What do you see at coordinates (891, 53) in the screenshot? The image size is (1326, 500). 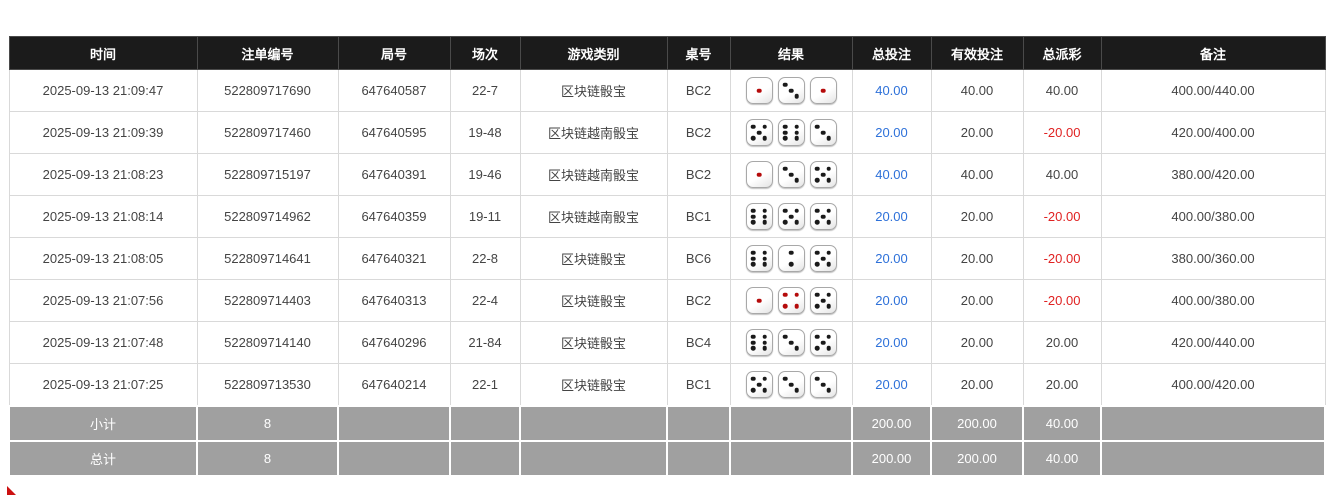 I see `column-header-total_bet: 总投注` at bounding box center [891, 53].